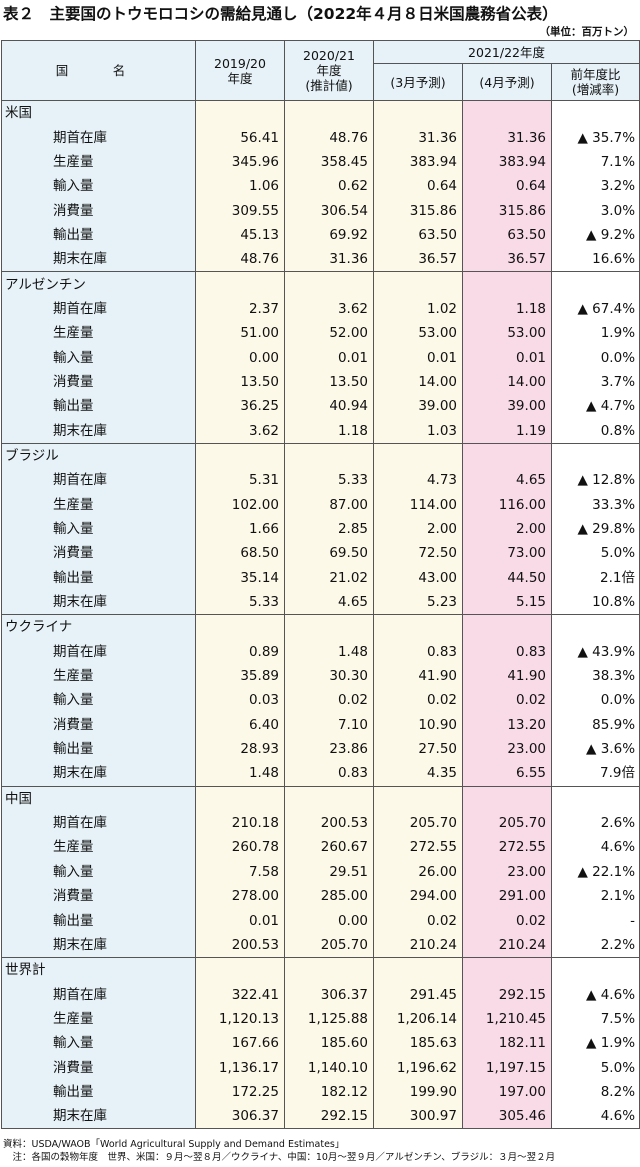 This screenshot has width=640, height=1167. Describe the element at coordinates (329, 823) in the screenshot. I see `value-cell-v2020: 200.53` at that location.